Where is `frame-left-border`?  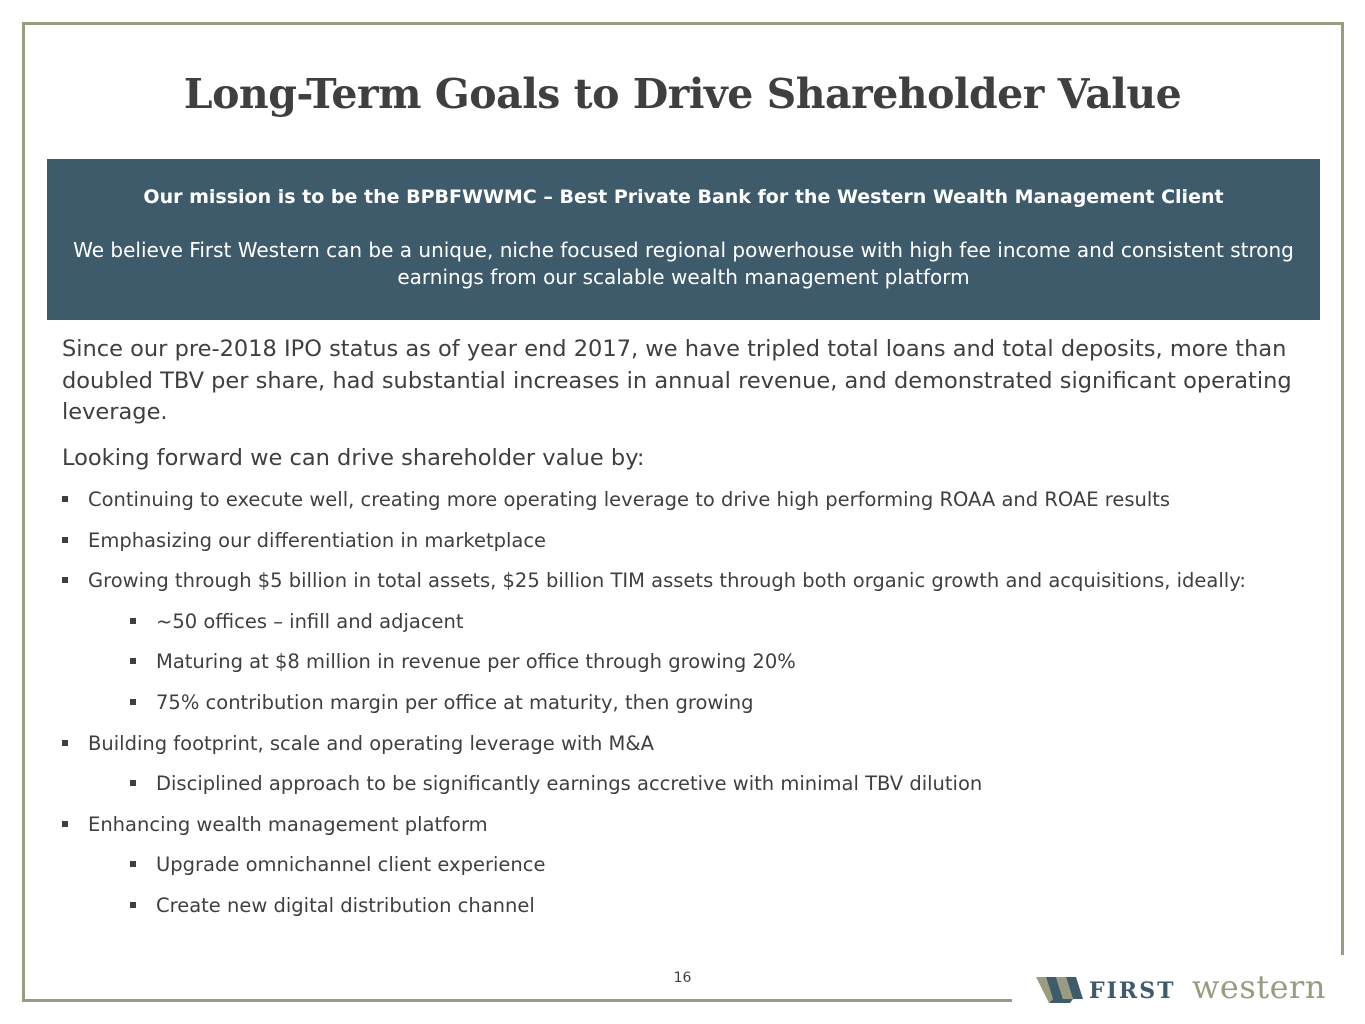
frame-left-border is located at coordinates (23, 512).